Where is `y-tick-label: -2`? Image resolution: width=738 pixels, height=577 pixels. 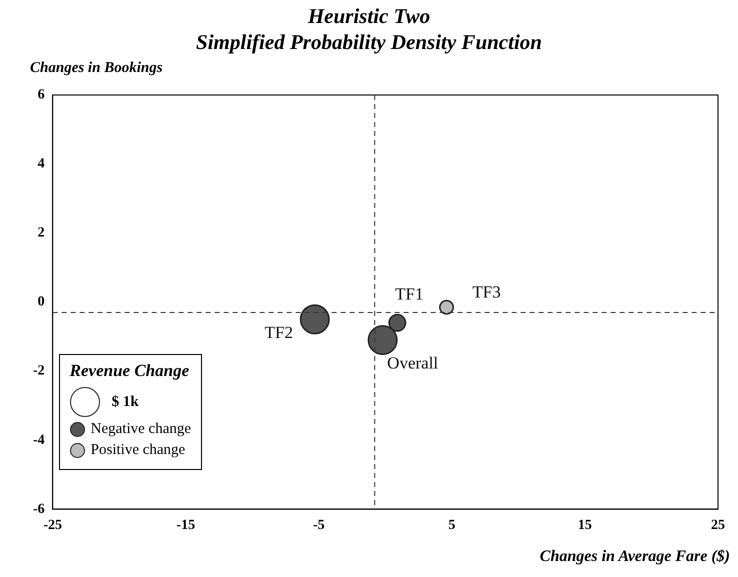
y-tick-label: -2 is located at coordinates (38, 371).